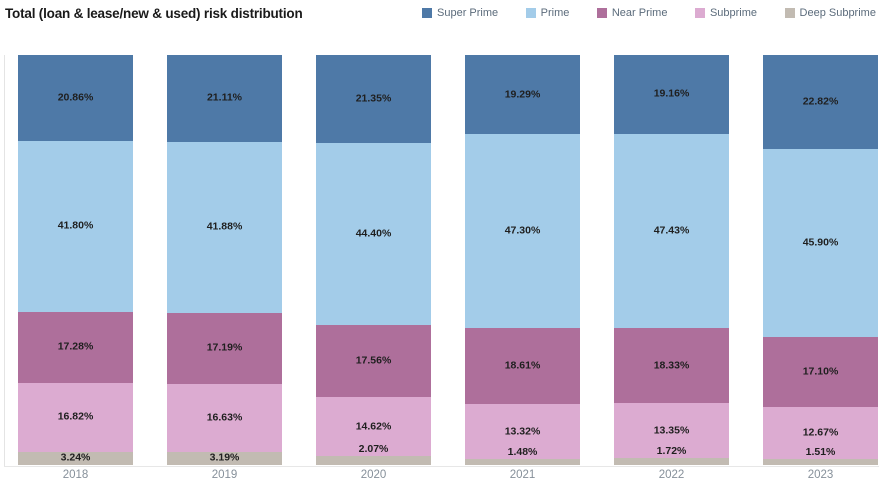 The image size is (880, 495). I want to click on bar-2020: 21.35% 44.40% 17.56% 14.62% 2.07%, so click(373, 260).